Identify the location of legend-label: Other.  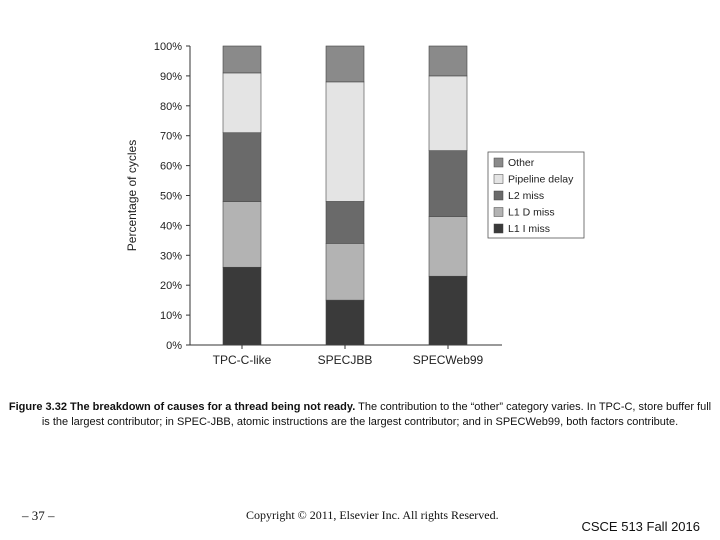
(521, 163).